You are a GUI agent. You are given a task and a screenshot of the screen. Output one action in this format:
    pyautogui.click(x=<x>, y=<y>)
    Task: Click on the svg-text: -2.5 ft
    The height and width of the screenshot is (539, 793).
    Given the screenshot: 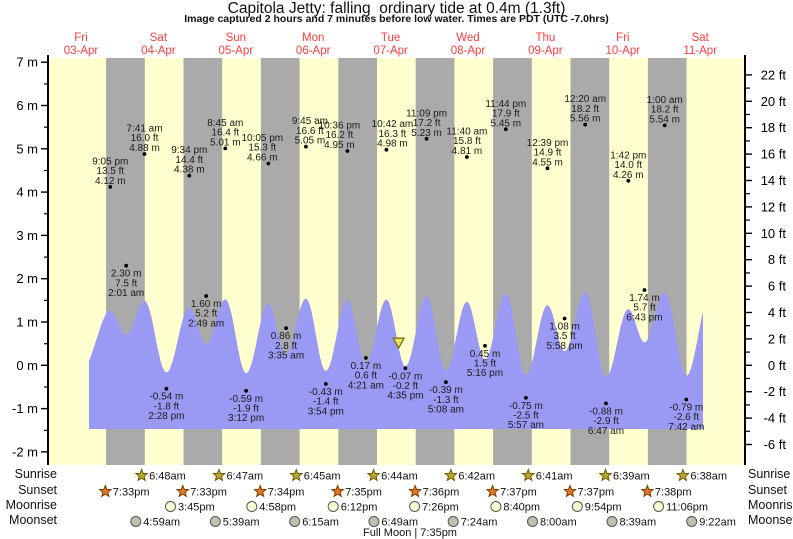 What is the action you would take?
    pyautogui.click(x=526, y=416)
    